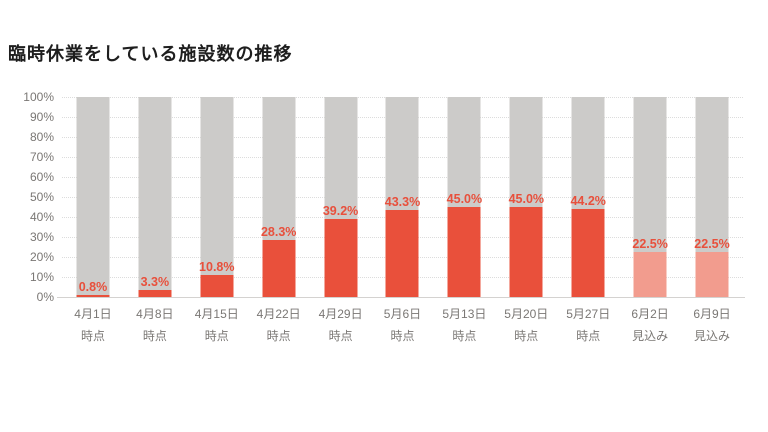  What do you see at coordinates (150, 54) in the screenshot?
I see `chart-title: 臨時休業をしている施設数の推移` at bounding box center [150, 54].